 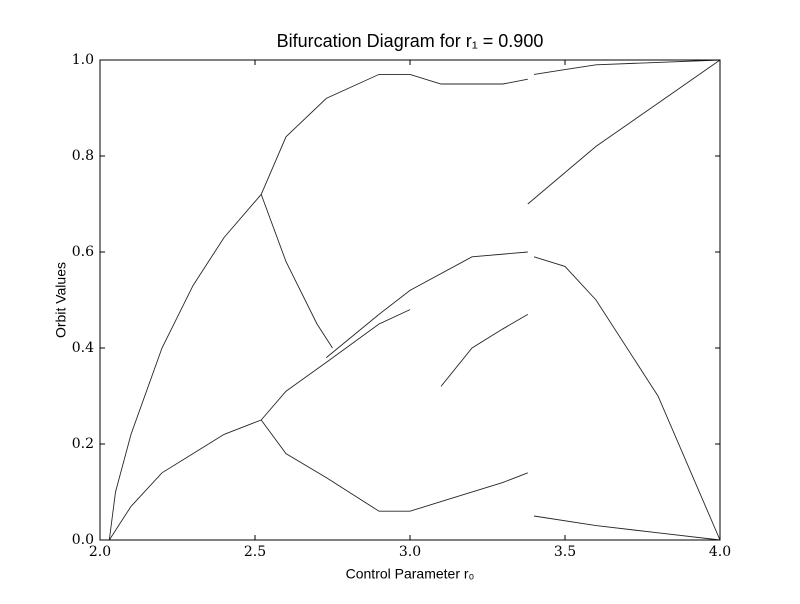 I want to click on x-tick-label: 2.0, so click(x=100, y=552).